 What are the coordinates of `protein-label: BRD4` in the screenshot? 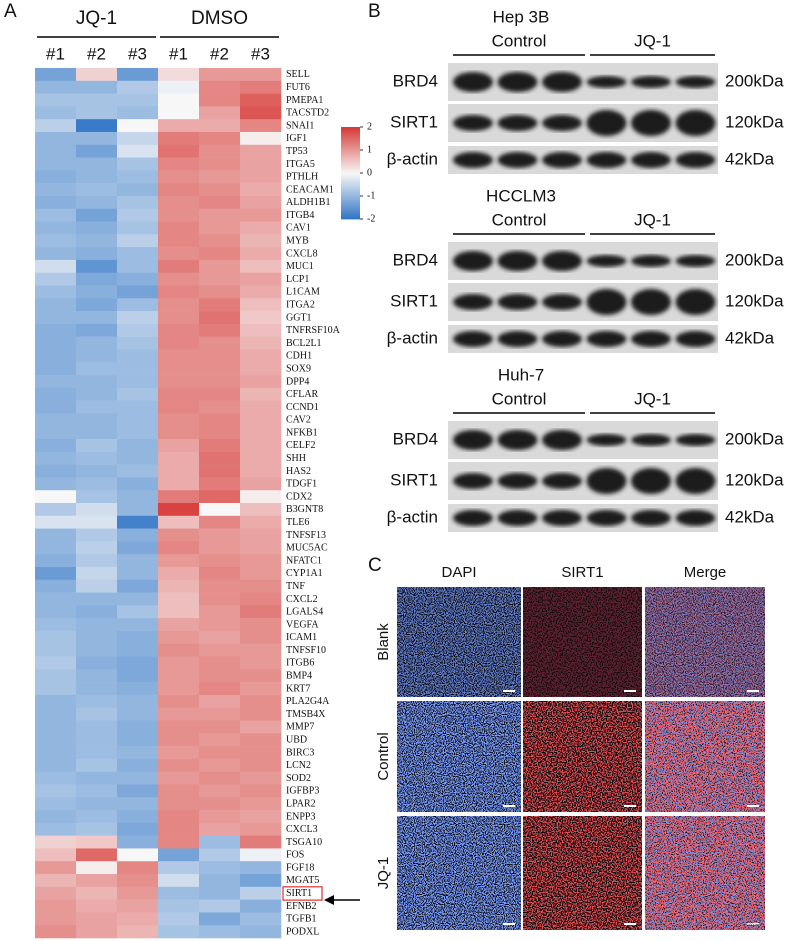 It's located at (415, 80).